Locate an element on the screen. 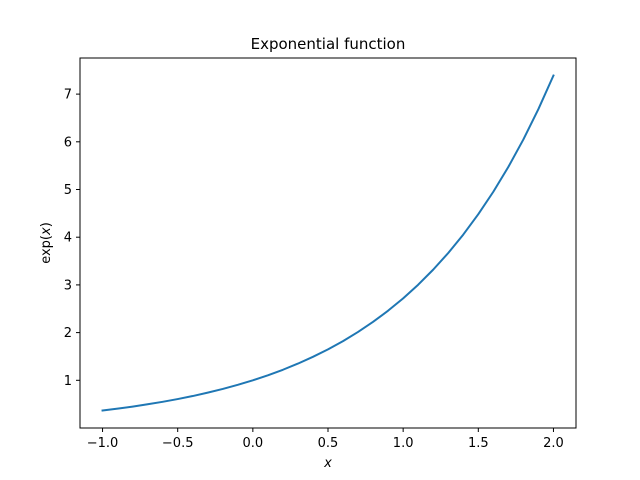 This screenshot has height=480, width=640. y-tick-label: 3 is located at coordinates (68, 285).